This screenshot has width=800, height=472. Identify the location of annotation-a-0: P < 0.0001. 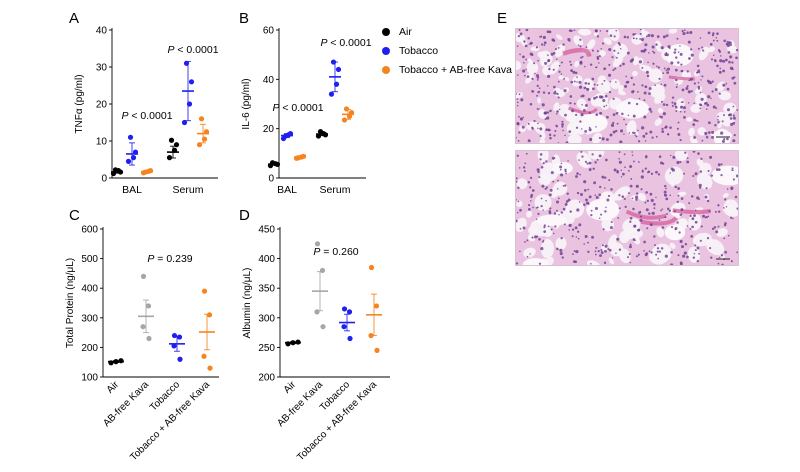
(146, 116).